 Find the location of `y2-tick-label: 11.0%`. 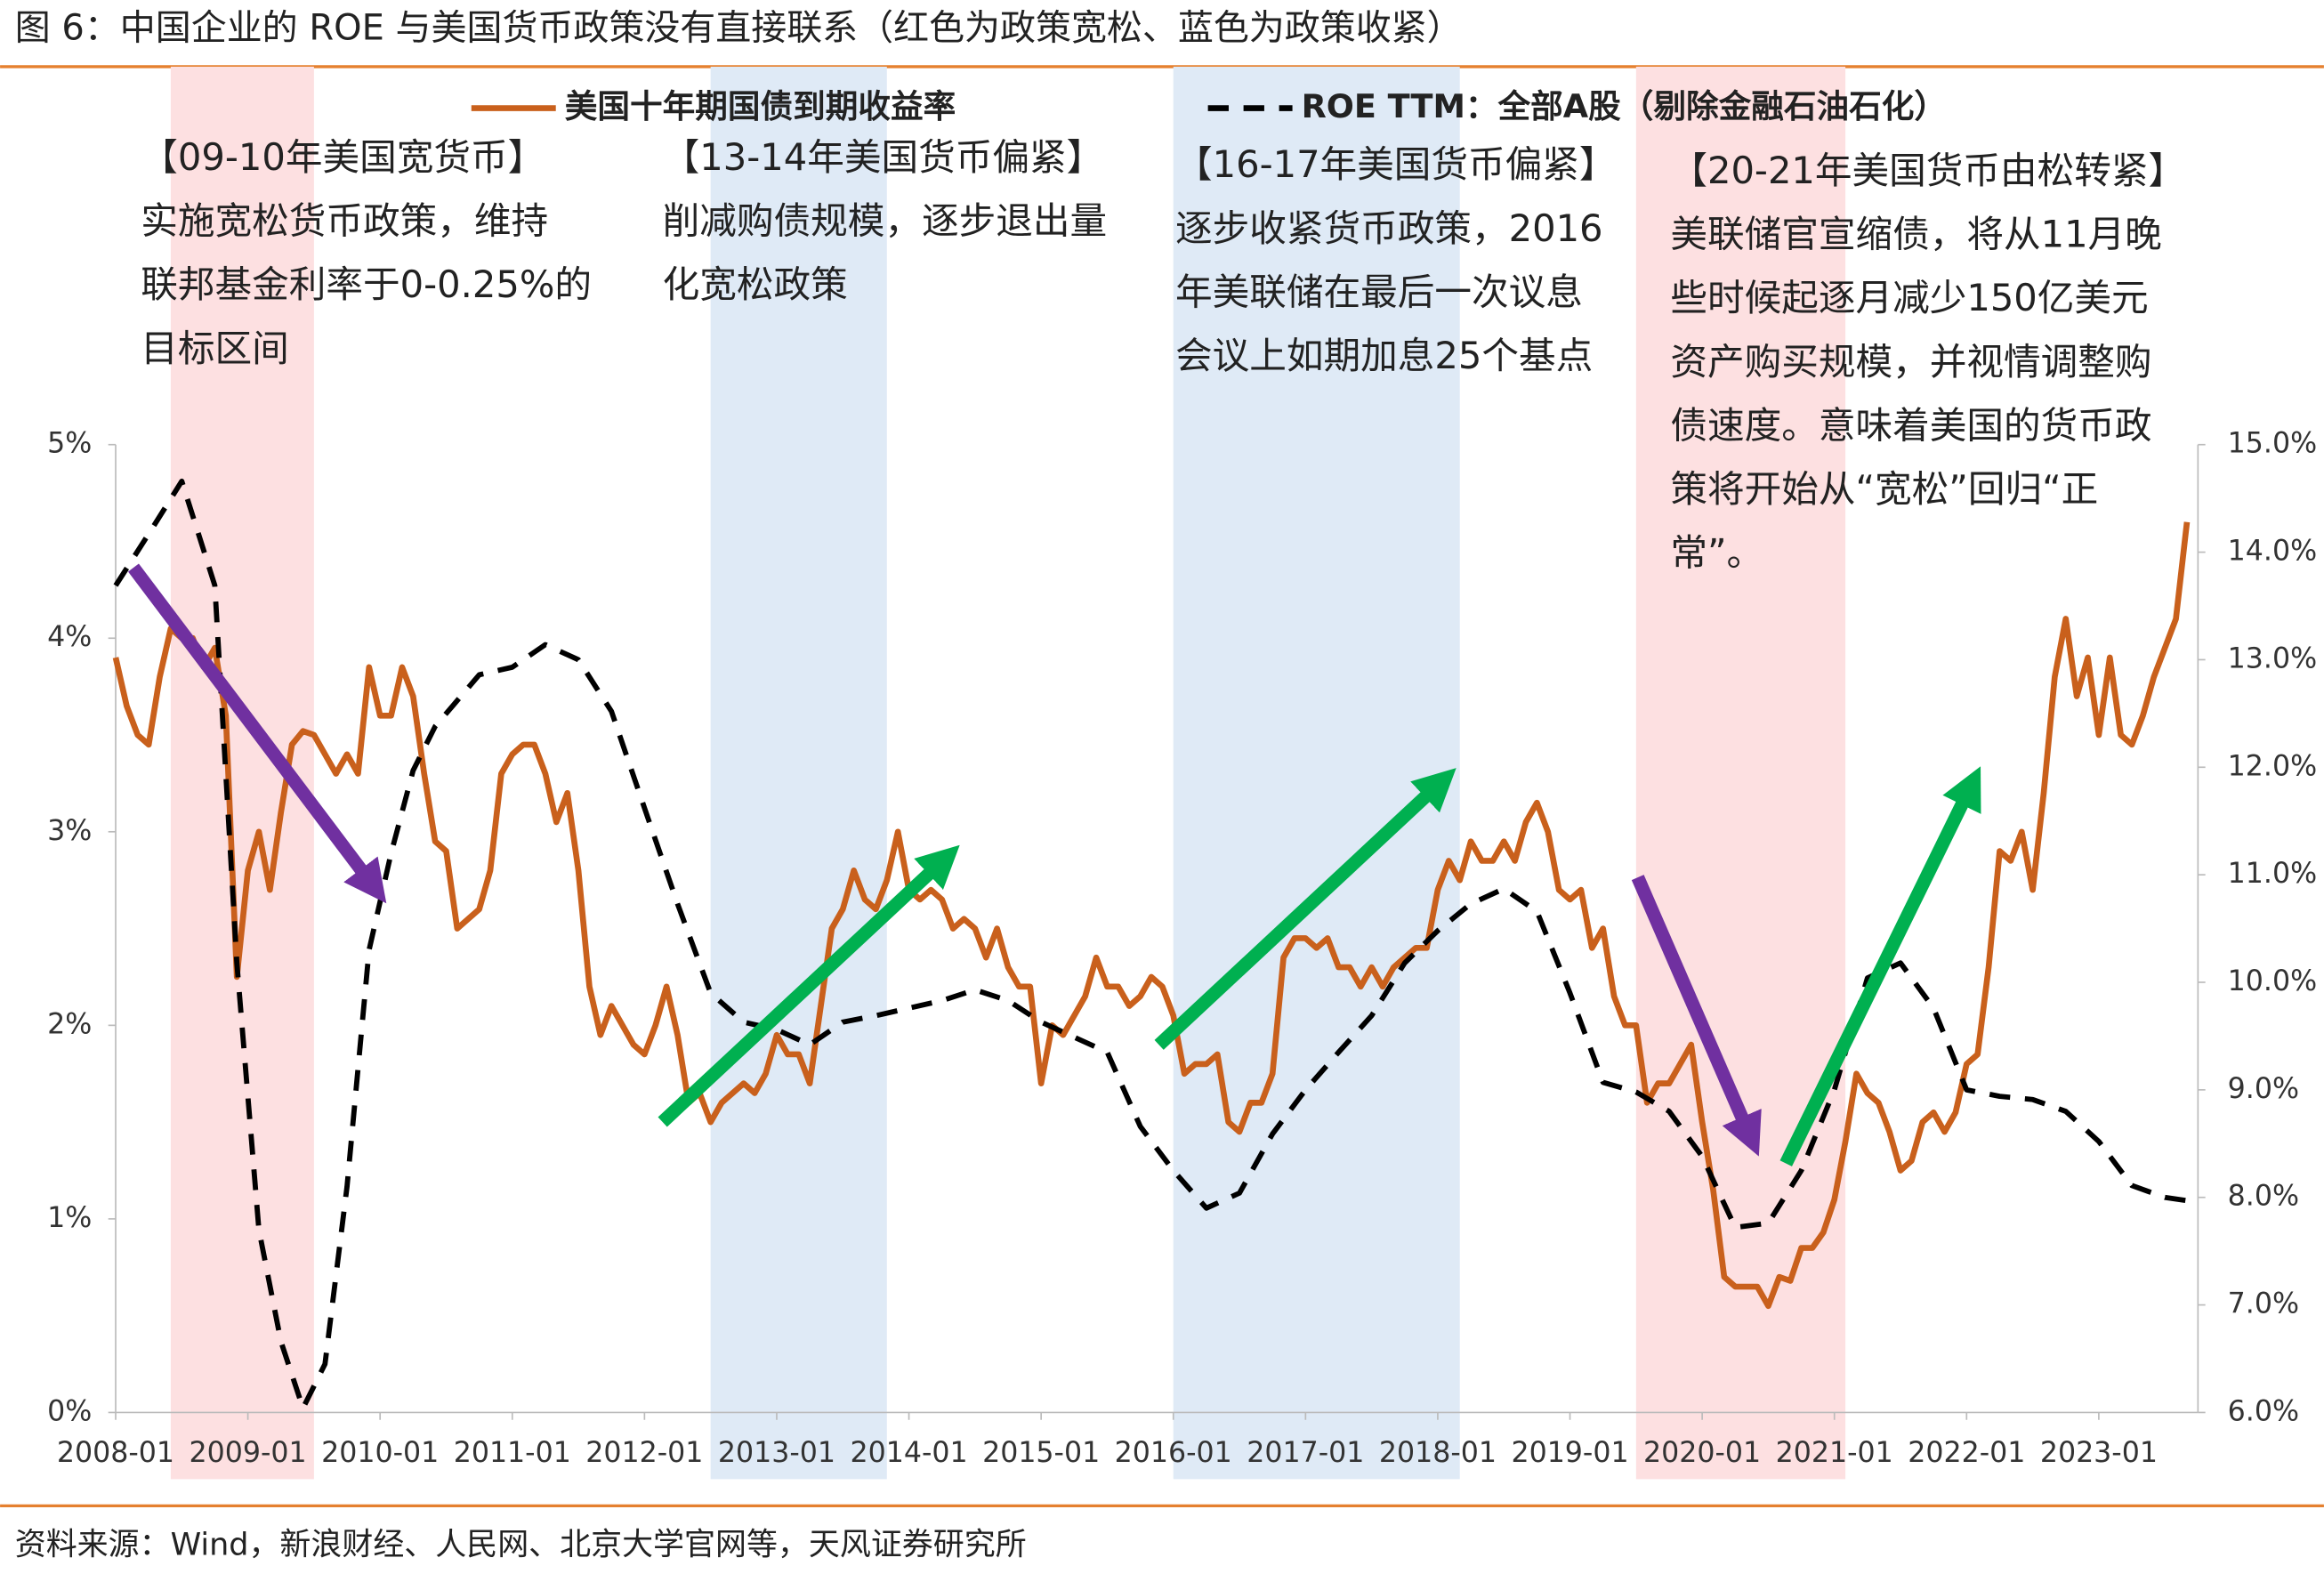

y2-tick-label: 11.0% is located at coordinates (2272, 874).